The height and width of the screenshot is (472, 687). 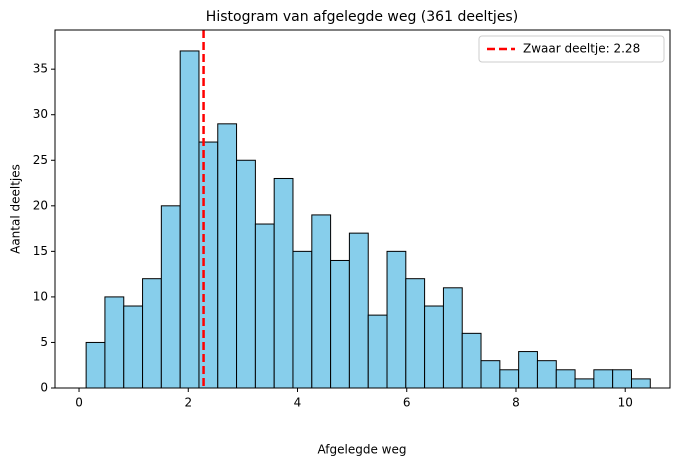 I want to click on y-tick-label: 30, so click(x=40, y=114).